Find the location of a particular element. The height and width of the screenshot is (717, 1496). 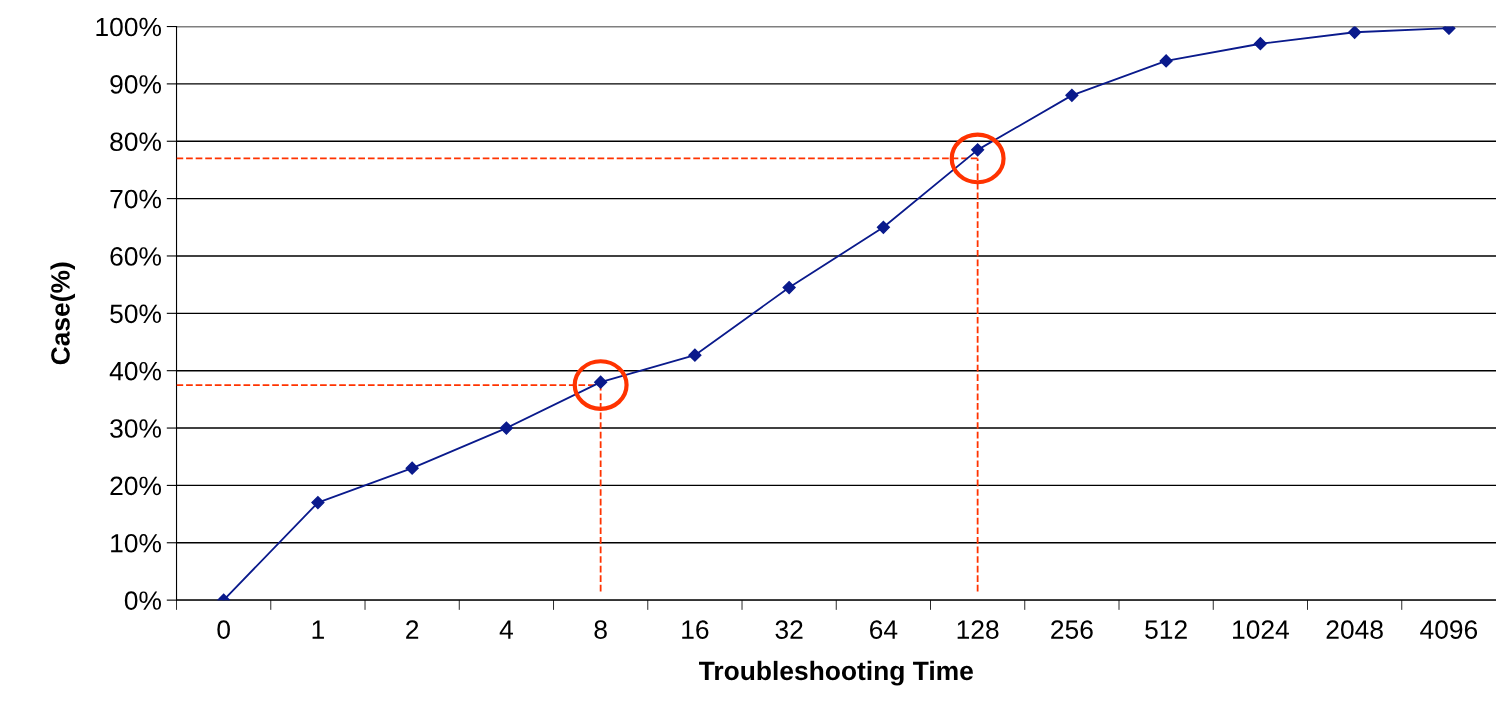

y-tick-label: 90% is located at coordinates (136, 84).